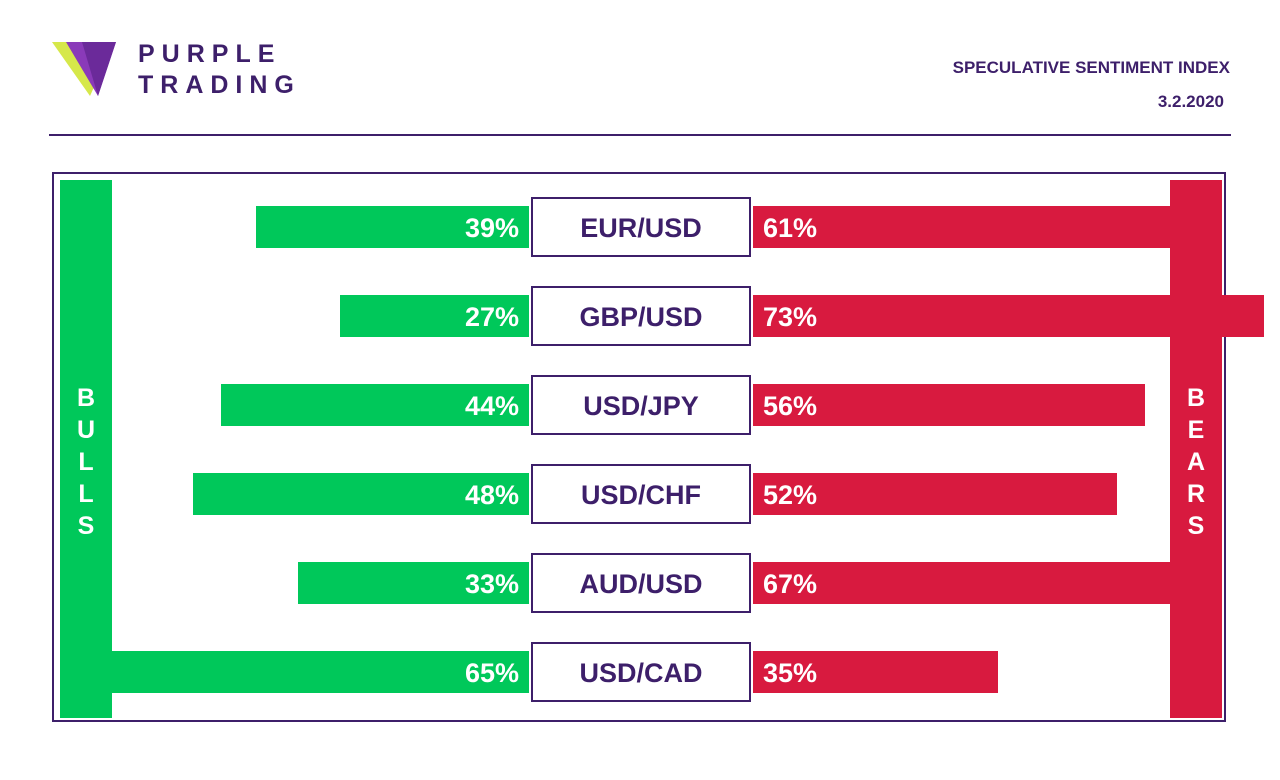  I want to click on bull-value-label: 27%, so click(492, 317).